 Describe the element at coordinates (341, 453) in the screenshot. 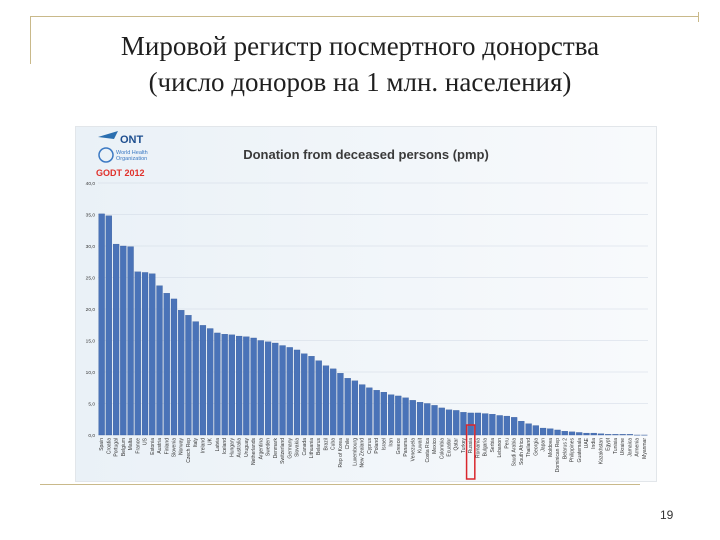

I see `x-tick-label: Rep of Korea` at that location.